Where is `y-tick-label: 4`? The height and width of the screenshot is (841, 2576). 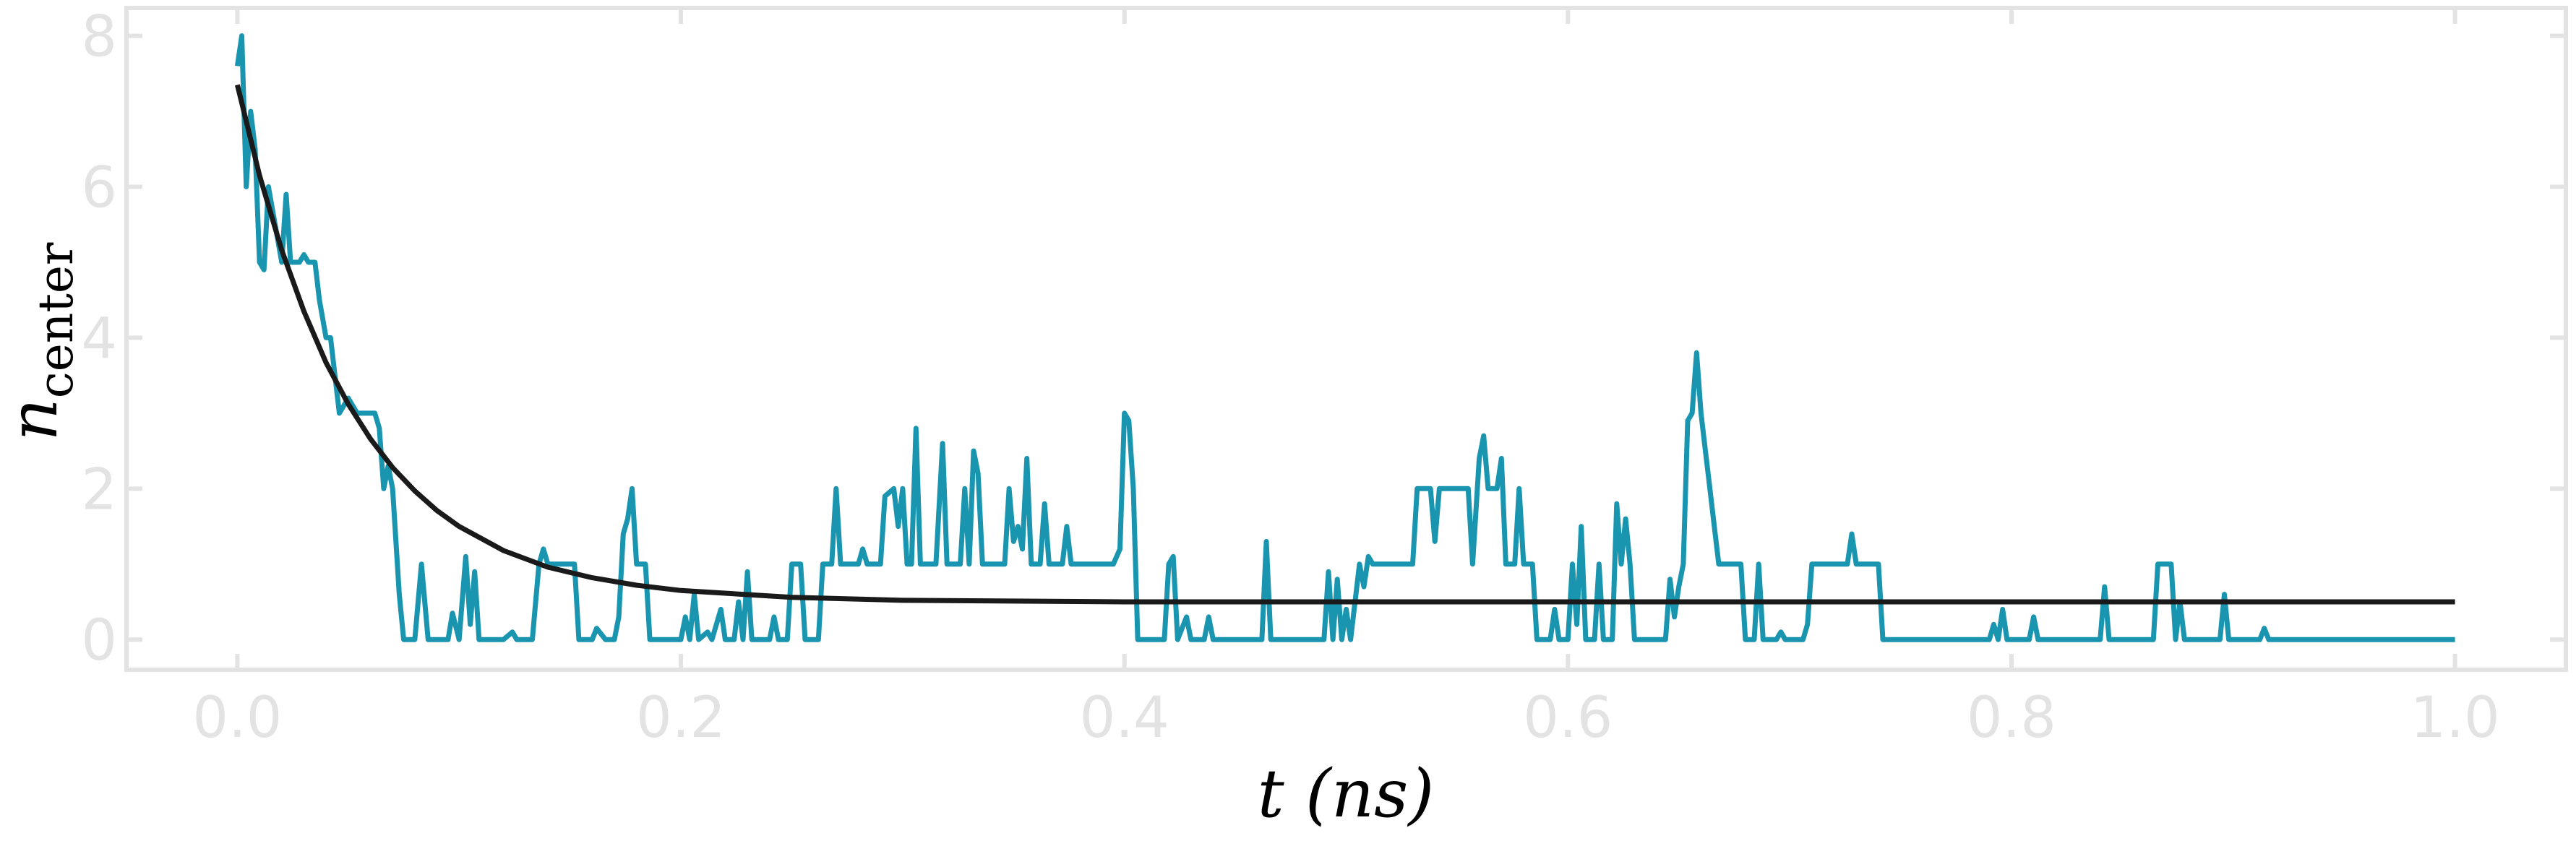
y-tick-label: 4 is located at coordinates (99, 338).